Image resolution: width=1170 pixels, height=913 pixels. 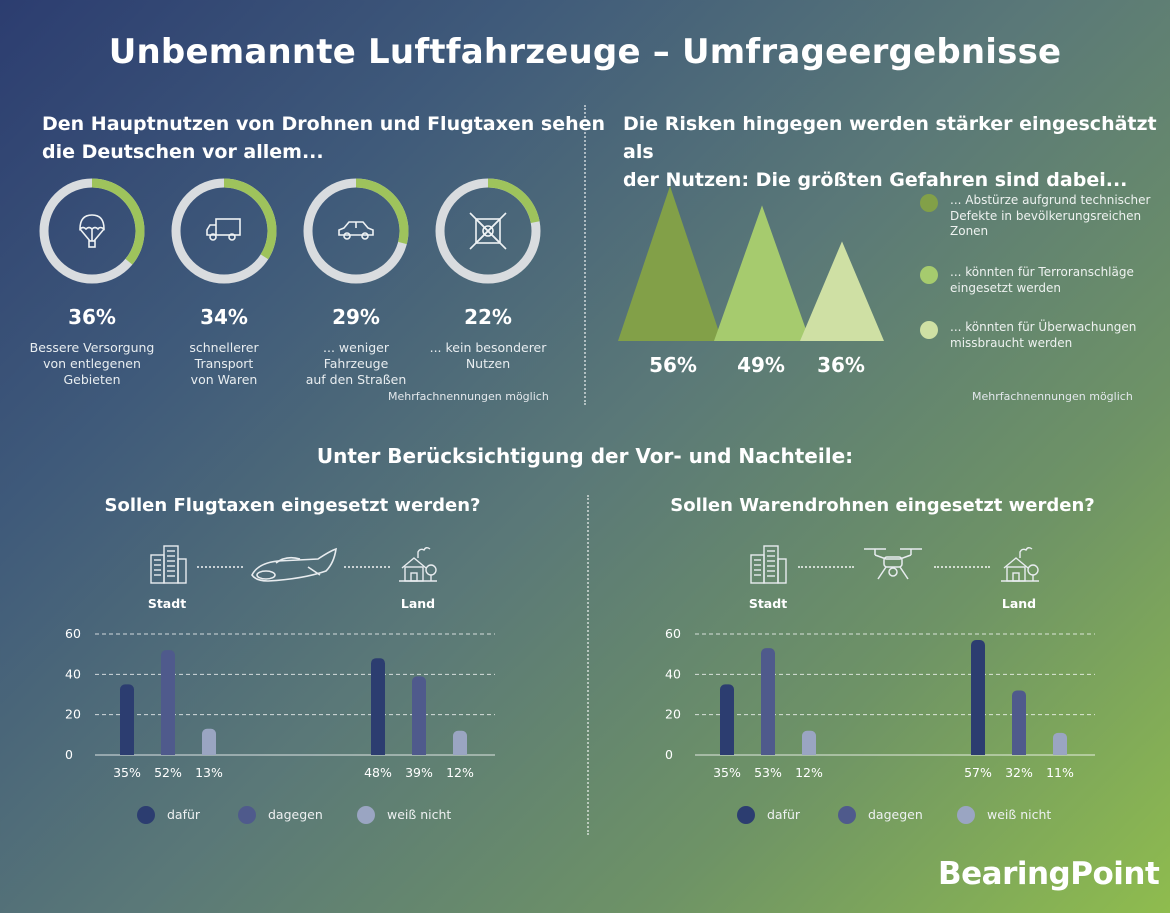 What do you see at coordinates (292, 505) in the screenshot?
I see `chart-title-flugtaxen: Sollen Flugtaxen eingesetzt werden?` at bounding box center [292, 505].